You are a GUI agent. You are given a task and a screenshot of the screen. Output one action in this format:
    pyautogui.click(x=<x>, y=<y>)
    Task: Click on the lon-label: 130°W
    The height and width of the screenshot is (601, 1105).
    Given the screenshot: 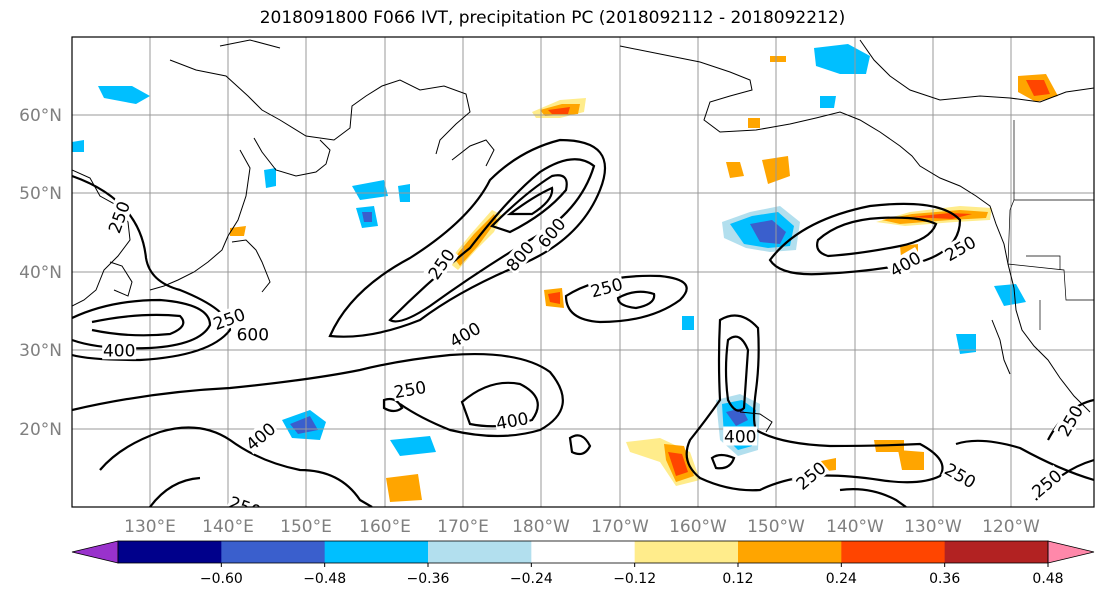 What is the action you would take?
    pyautogui.click(x=933, y=527)
    